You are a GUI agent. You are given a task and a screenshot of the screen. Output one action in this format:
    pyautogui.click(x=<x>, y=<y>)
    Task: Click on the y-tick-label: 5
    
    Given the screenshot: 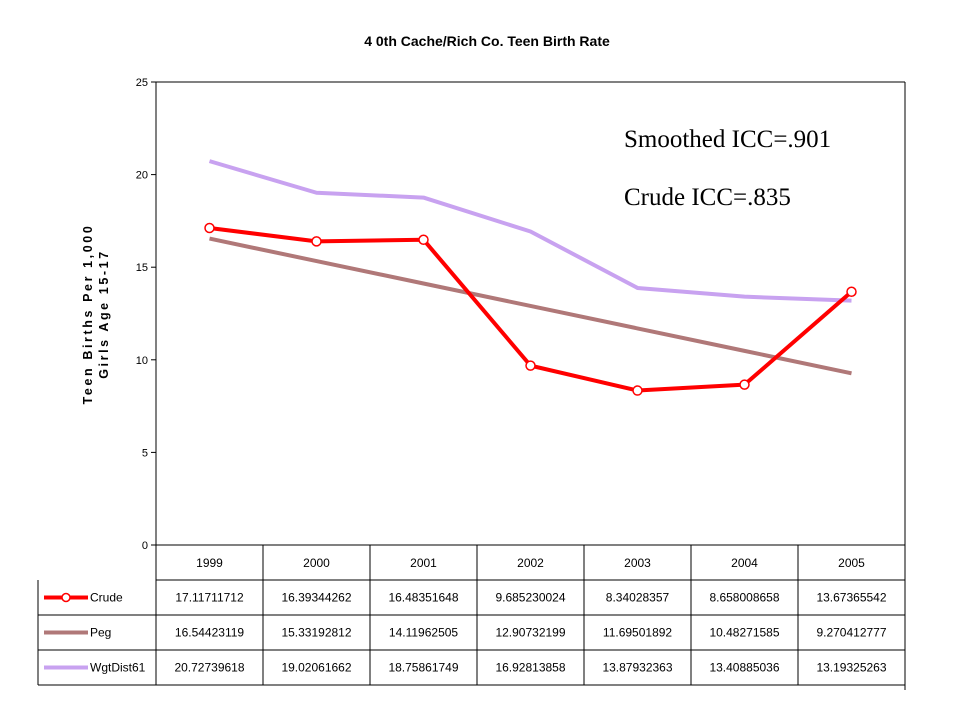 What is the action you would take?
    pyautogui.click(x=145, y=453)
    